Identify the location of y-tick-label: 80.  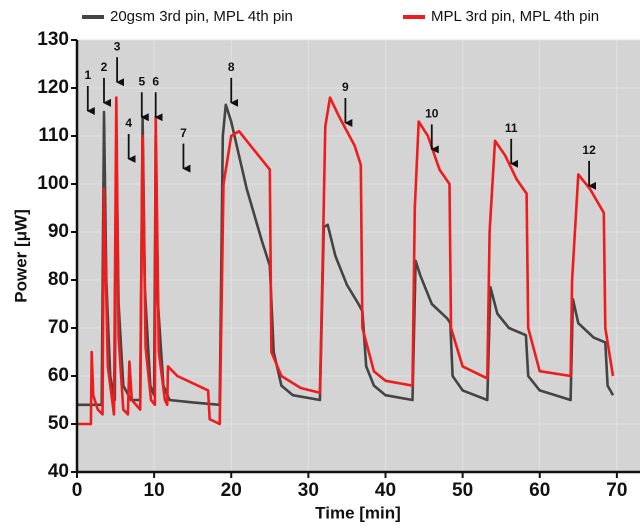
(58, 279).